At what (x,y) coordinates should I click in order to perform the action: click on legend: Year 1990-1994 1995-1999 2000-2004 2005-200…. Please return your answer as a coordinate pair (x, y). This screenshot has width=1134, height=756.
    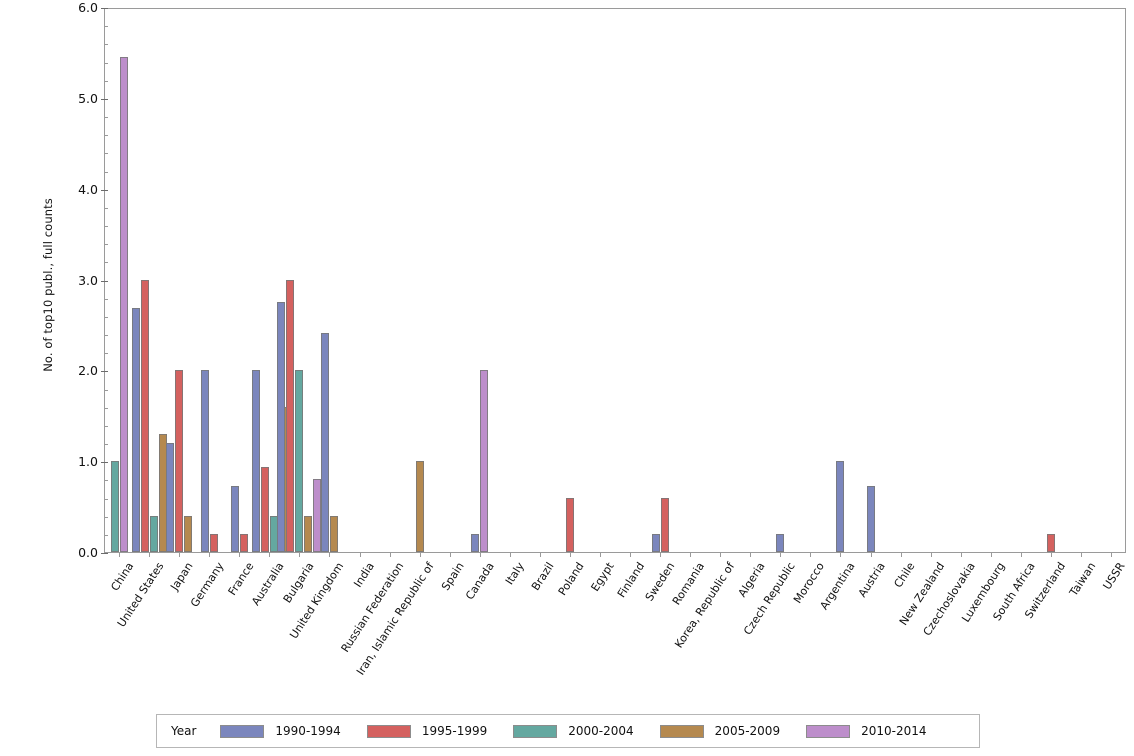
    Looking at the image, I should click on (568, 731).